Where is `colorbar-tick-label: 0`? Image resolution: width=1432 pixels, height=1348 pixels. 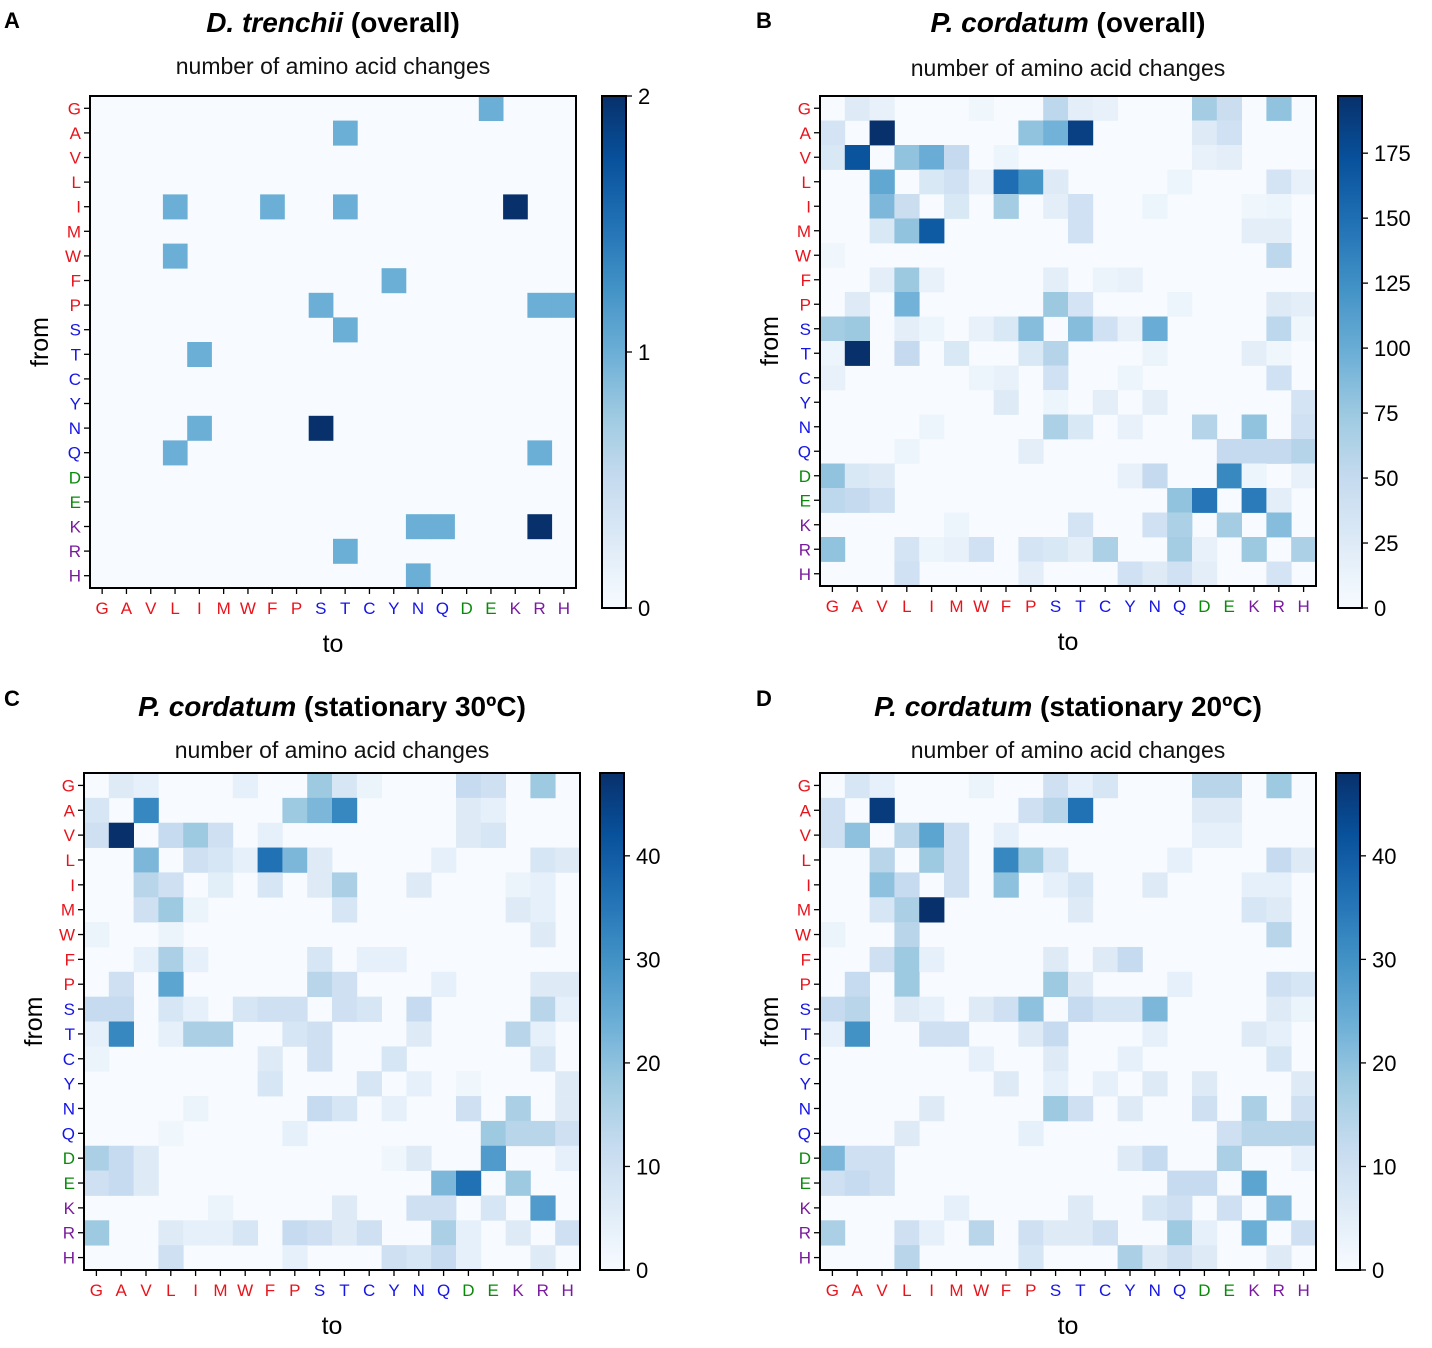
colorbar-tick-label: 0 is located at coordinates (1380, 608).